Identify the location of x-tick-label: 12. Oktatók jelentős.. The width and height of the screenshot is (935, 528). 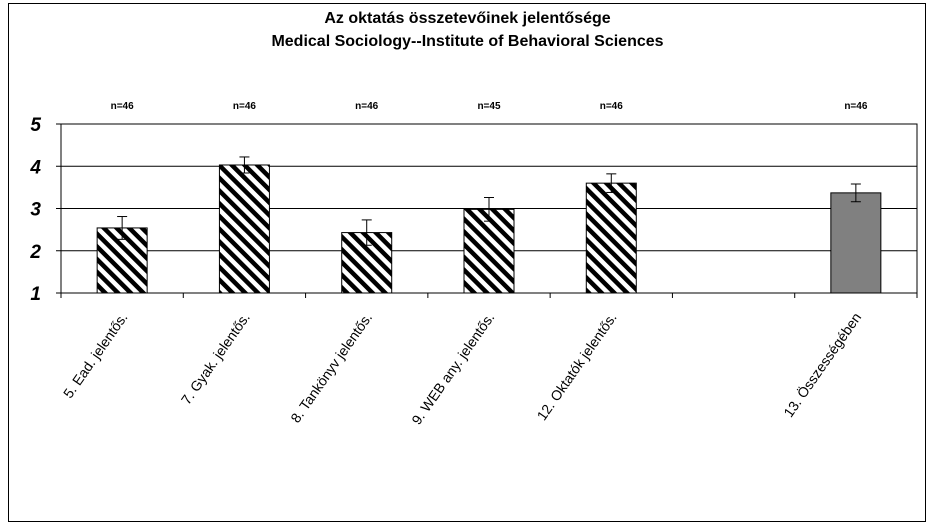
(576, 367).